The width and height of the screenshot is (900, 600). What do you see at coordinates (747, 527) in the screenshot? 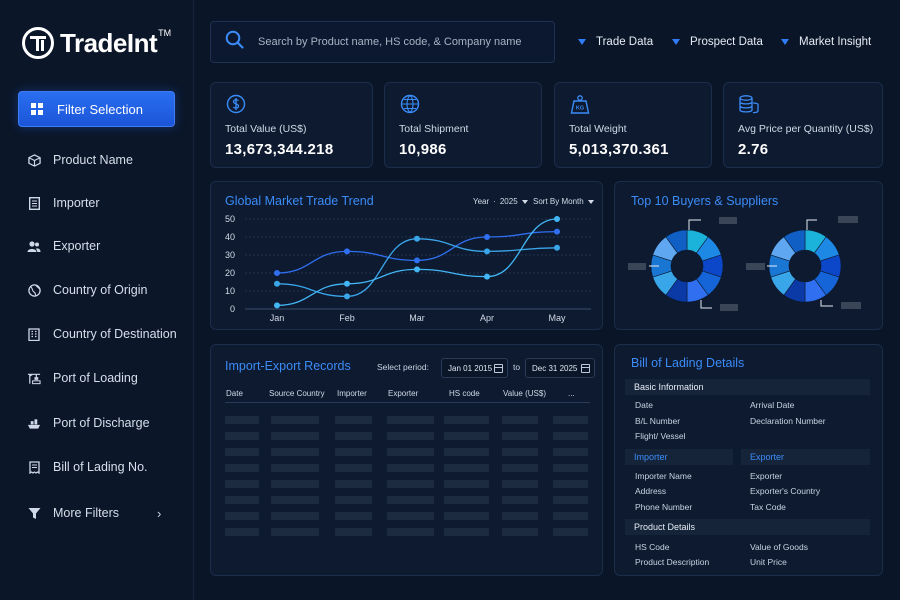
I see `product-details-header: Product Details` at bounding box center [747, 527].